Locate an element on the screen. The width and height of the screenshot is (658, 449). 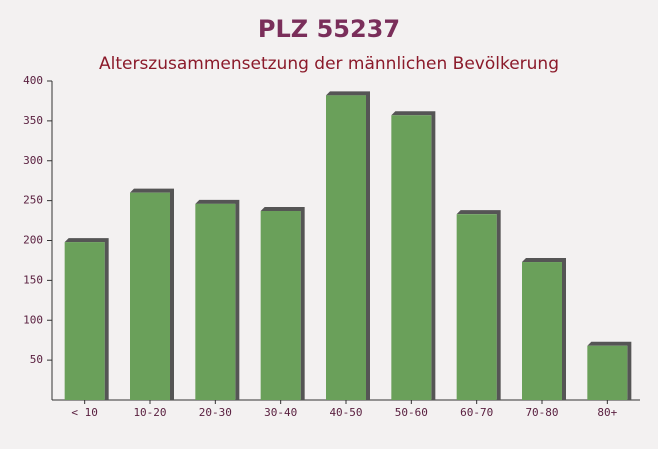
x-tick-label: 70-80 is located at coordinates (541, 412).